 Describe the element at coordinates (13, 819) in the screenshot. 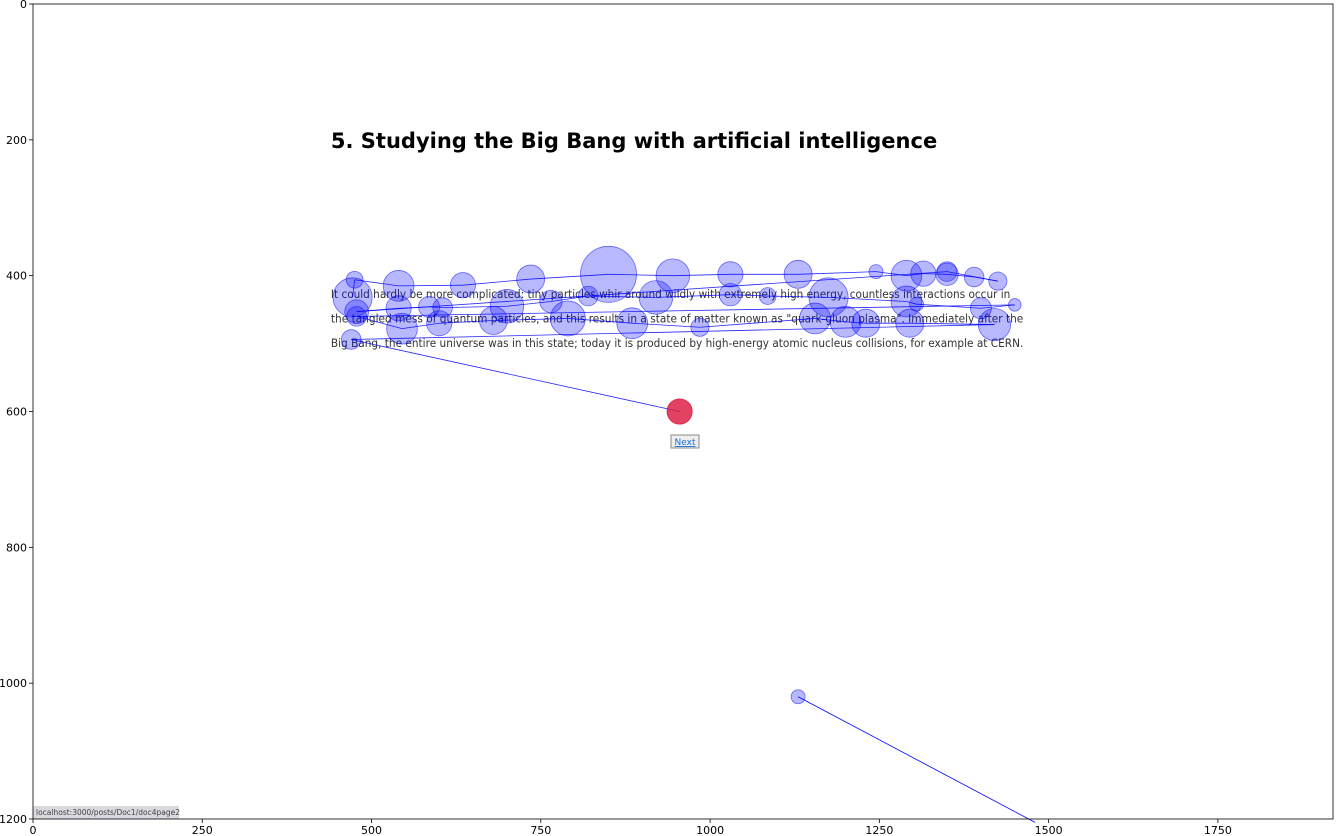

I see `y-tick-label: 1200` at that location.